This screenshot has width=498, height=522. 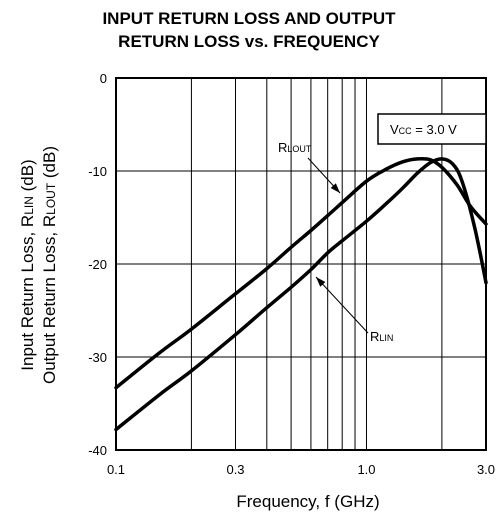 What do you see at coordinates (235, 469) in the screenshot?
I see `x-tick-label: 0.3` at bounding box center [235, 469].